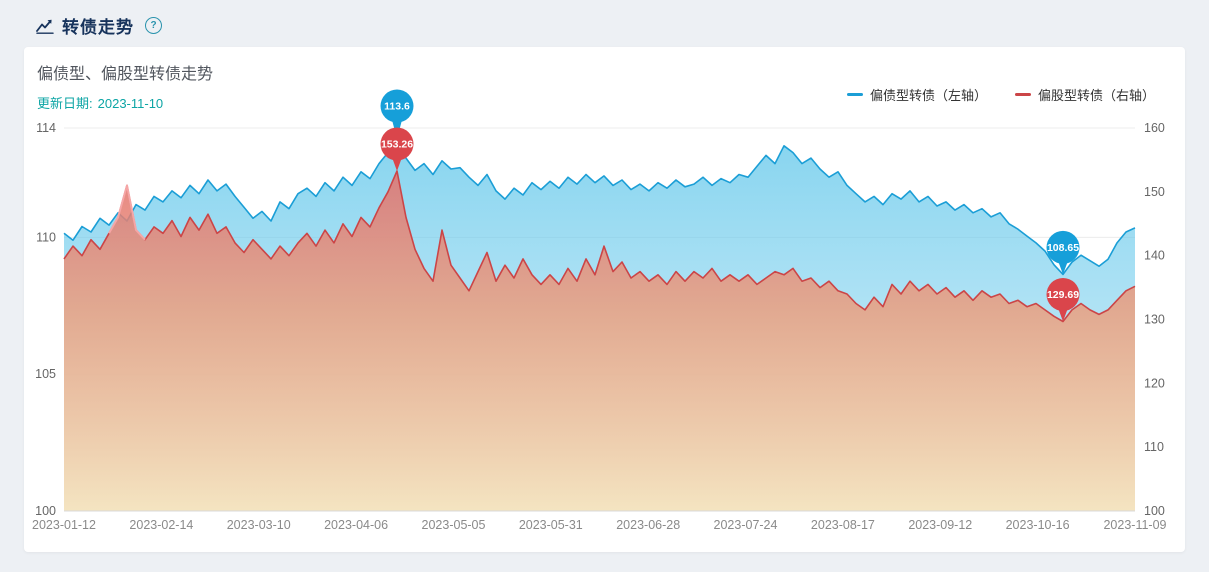  I want to click on x-axis-tick: 2023-04-06, so click(356, 525).